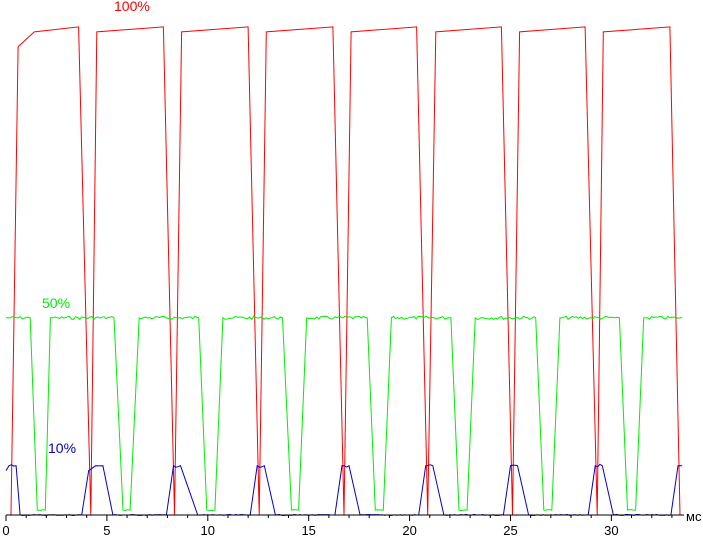 The height and width of the screenshot is (543, 703). Describe the element at coordinates (611, 530) in the screenshot. I see `x-tick-label: 30` at that location.